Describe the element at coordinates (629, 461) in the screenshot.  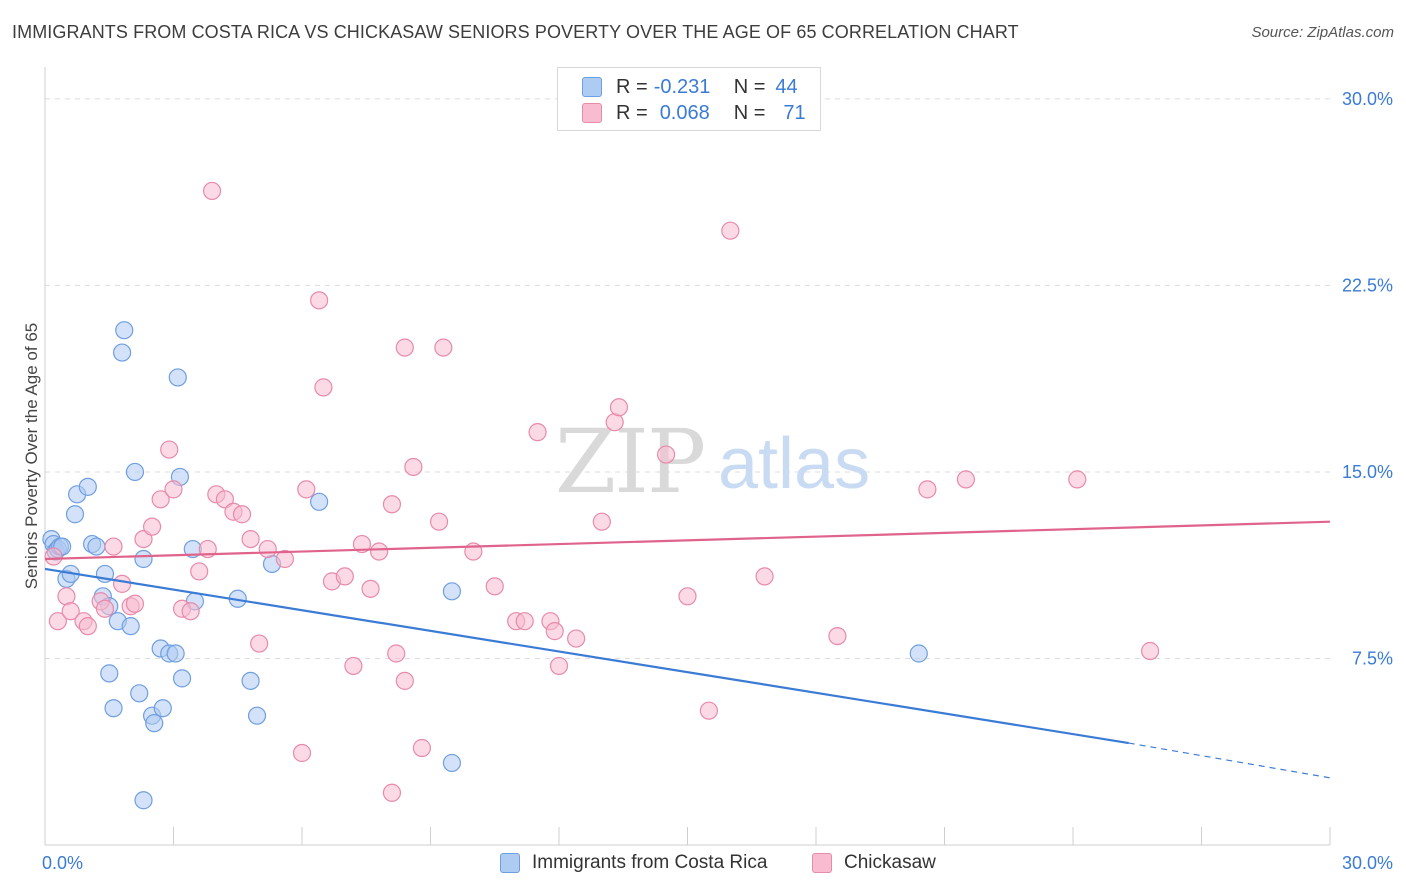
I see `watermark-zip: ZIP` at that location.